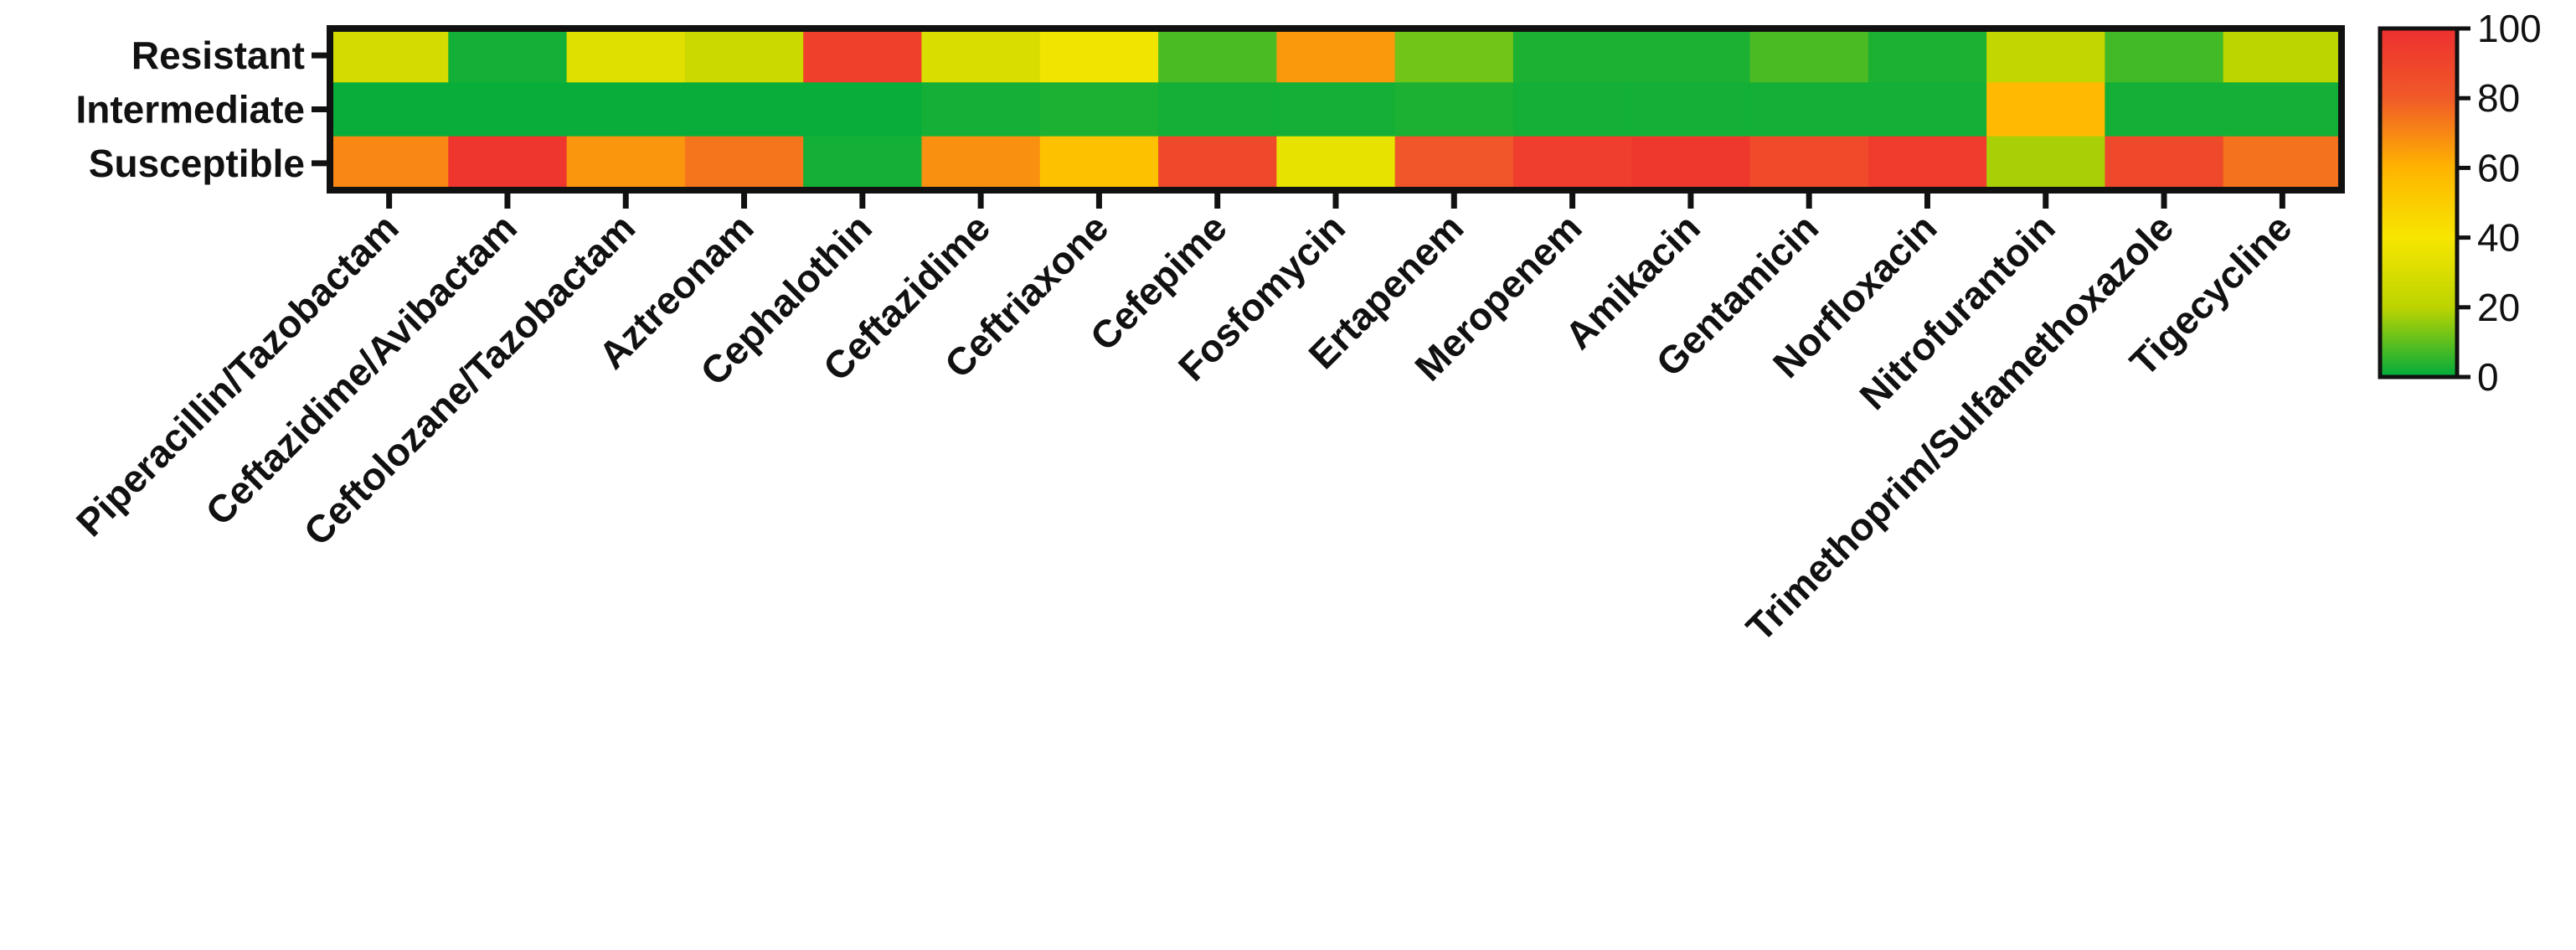 Image resolution: width=2576 pixels, height=950 pixels. I want to click on cell-susceptible-fosfomycin, so click(1336, 163).